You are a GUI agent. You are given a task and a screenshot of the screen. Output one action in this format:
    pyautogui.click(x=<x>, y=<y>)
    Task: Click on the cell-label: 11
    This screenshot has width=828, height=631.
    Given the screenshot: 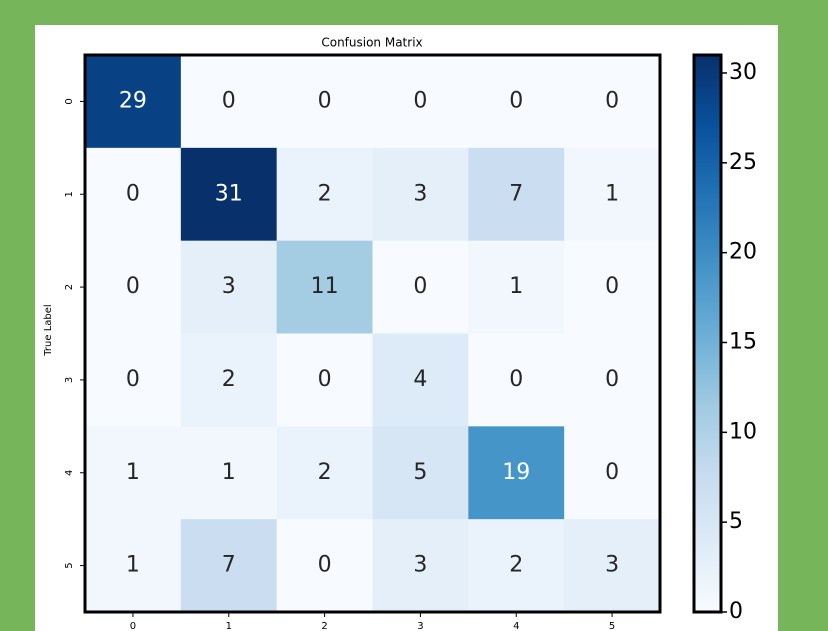 What is the action you would take?
    pyautogui.click(x=325, y=286)
    